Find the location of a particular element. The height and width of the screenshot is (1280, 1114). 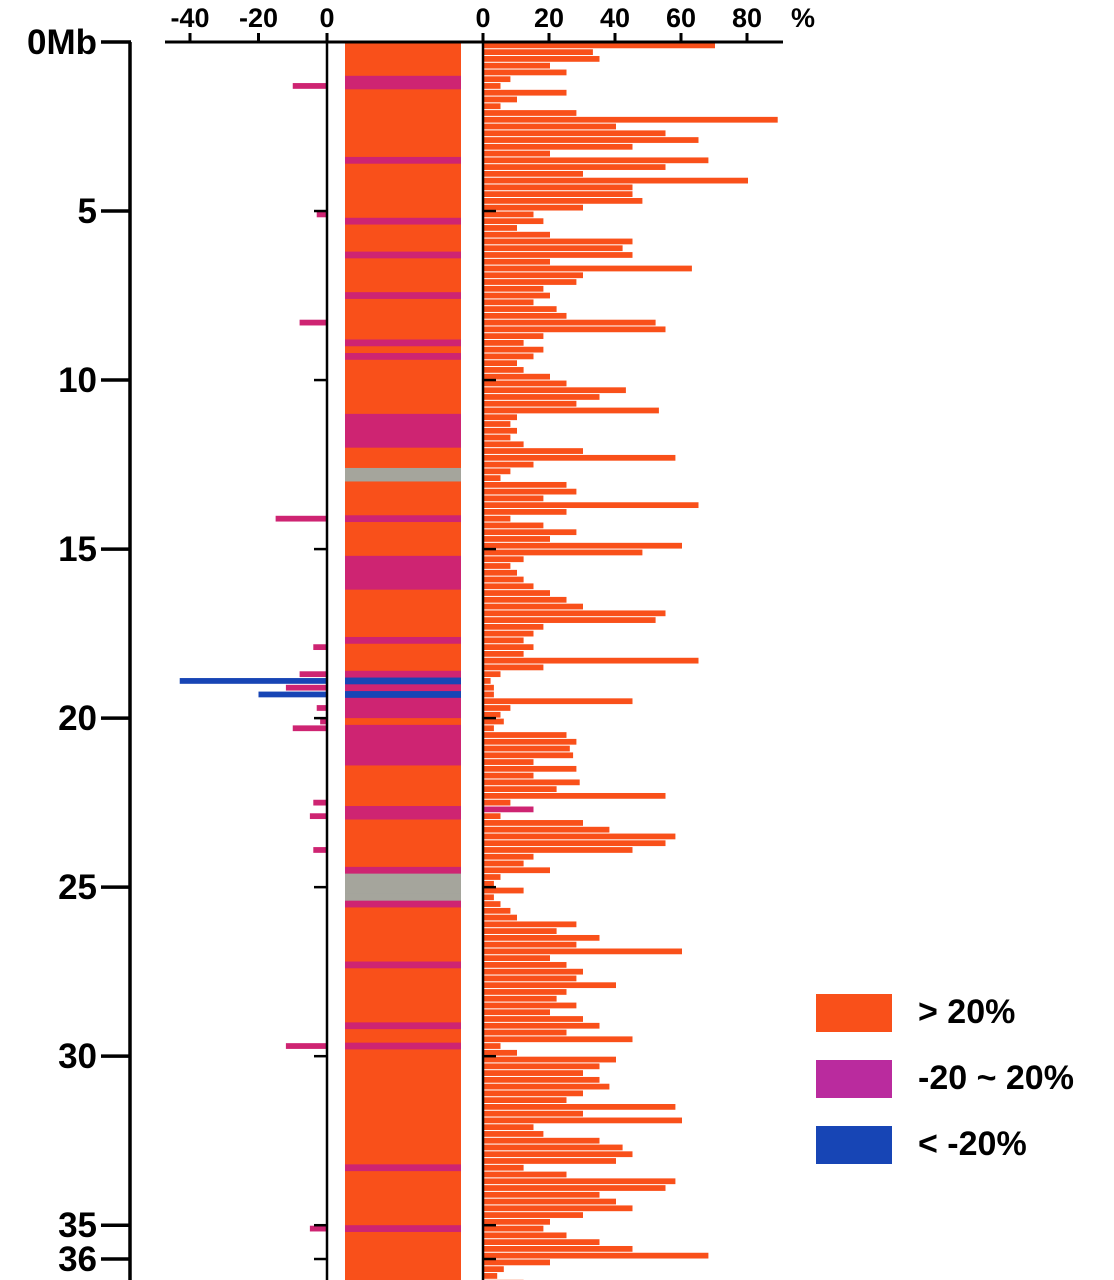

mb-tick-label: 20 is located at coordinates (77, 718).